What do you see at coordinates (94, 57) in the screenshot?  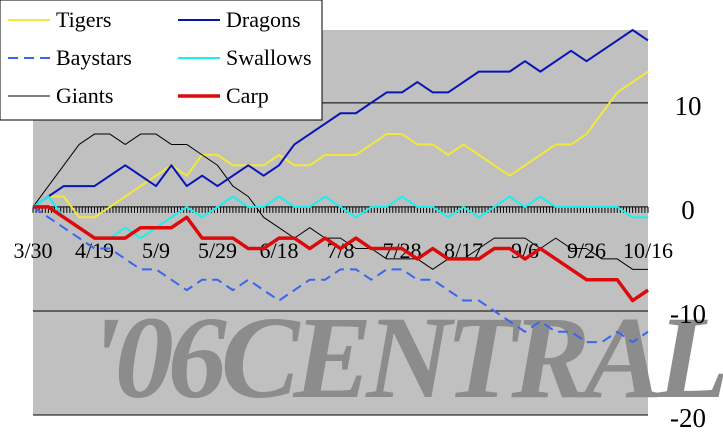 I see `legend-label: Baystars` at bounding box center [94, 57].